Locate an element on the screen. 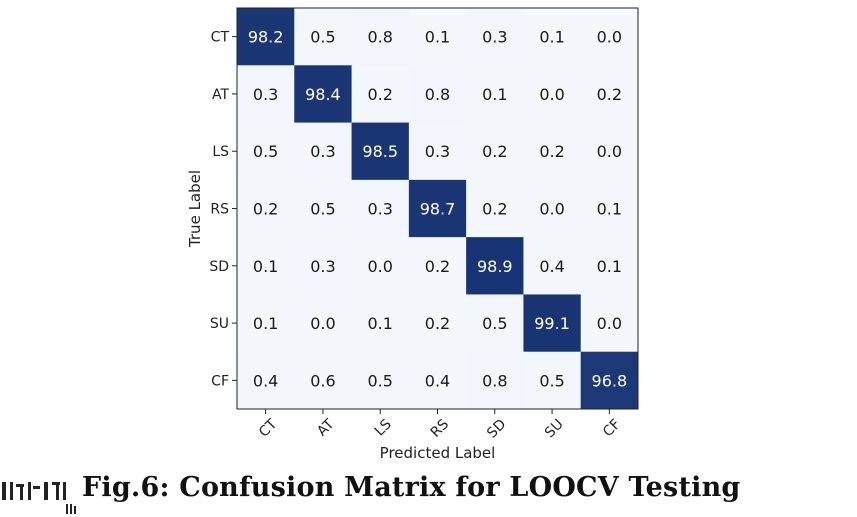 Image resolution: width=857 pixels, height=517 pixels. x-tick-label: RS is located at coordinates (440, 428).